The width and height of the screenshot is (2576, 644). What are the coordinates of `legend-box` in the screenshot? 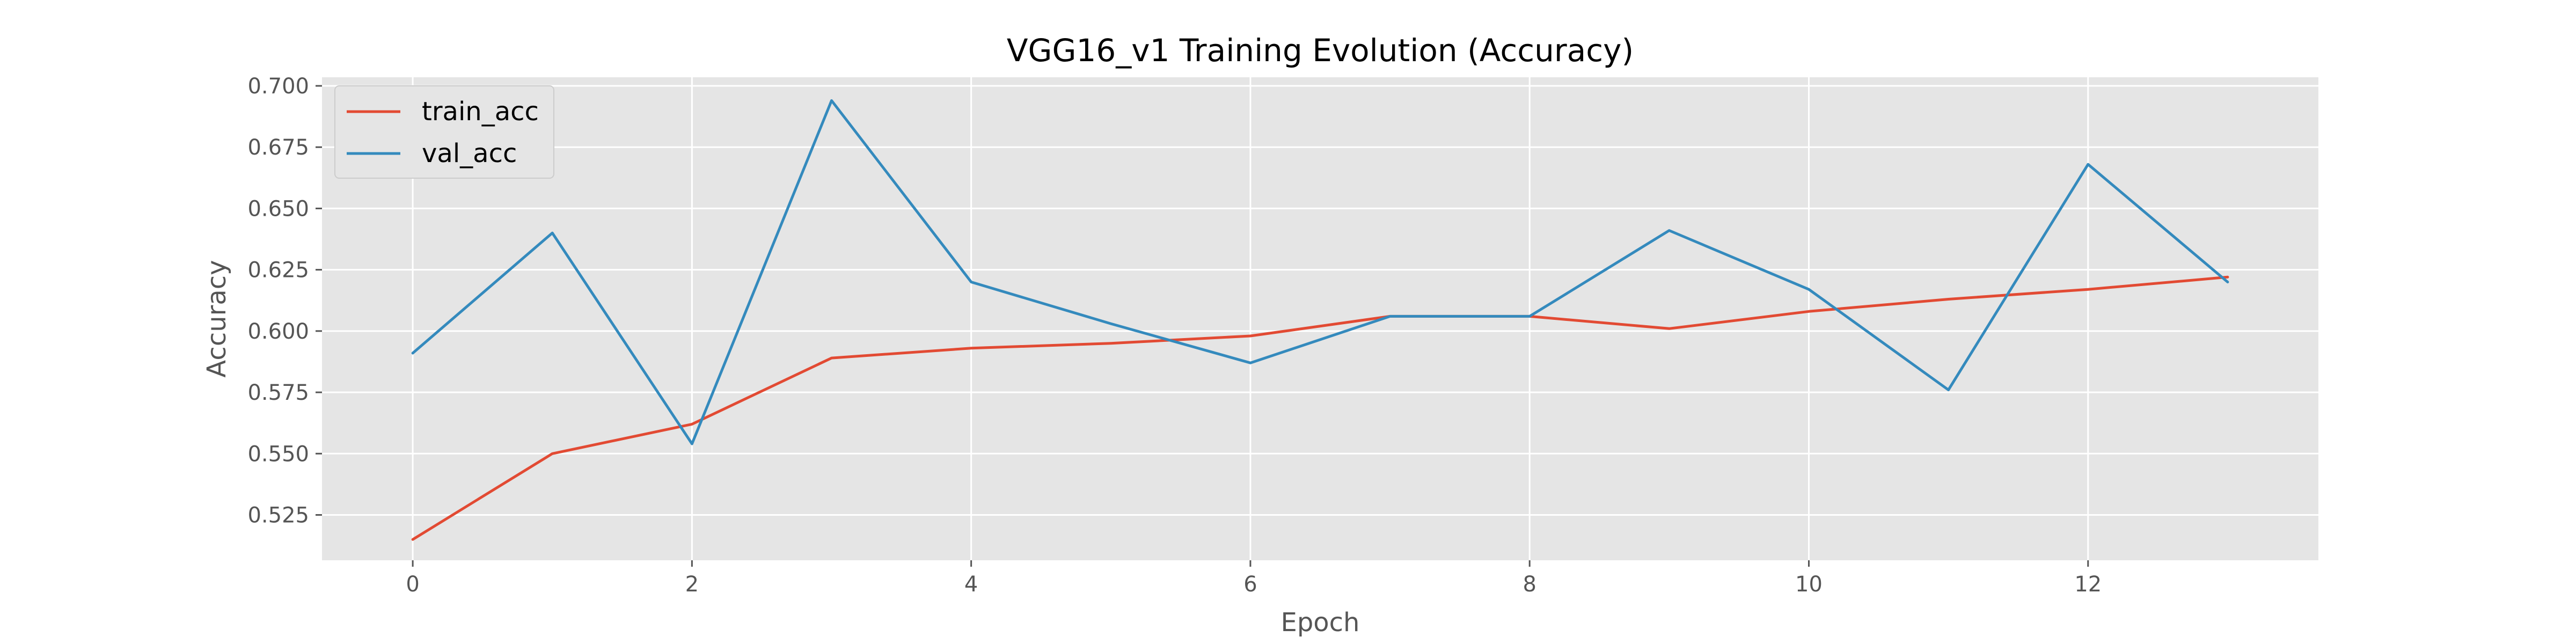 It's located at (444, 132).